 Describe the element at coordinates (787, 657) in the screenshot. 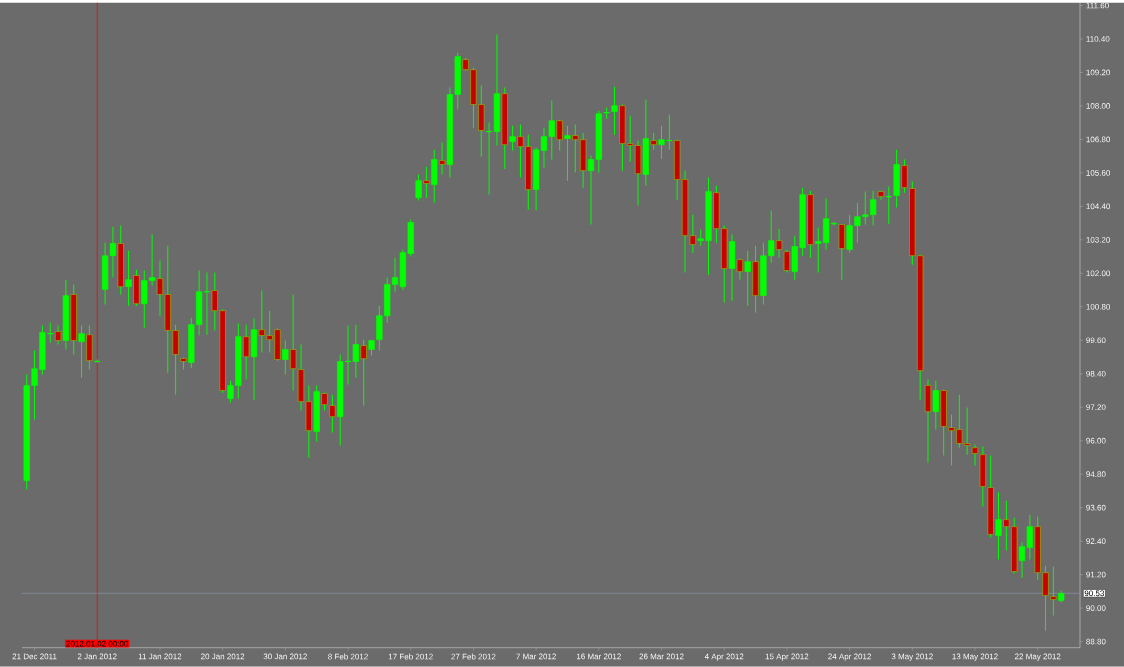

I see `x-tick-label: 15 Apr 2012` at that location.